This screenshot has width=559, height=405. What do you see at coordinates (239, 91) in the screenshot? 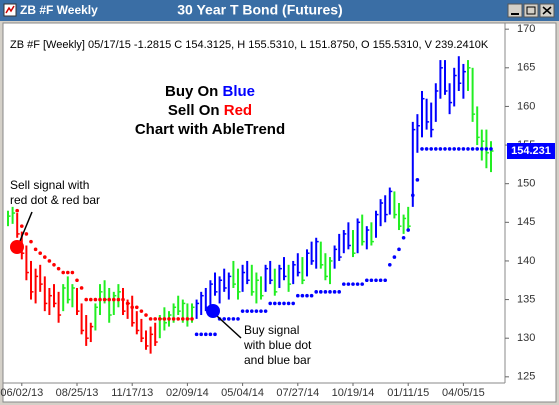
I see `buy-word: Blue` at bounding box center [239, 91].